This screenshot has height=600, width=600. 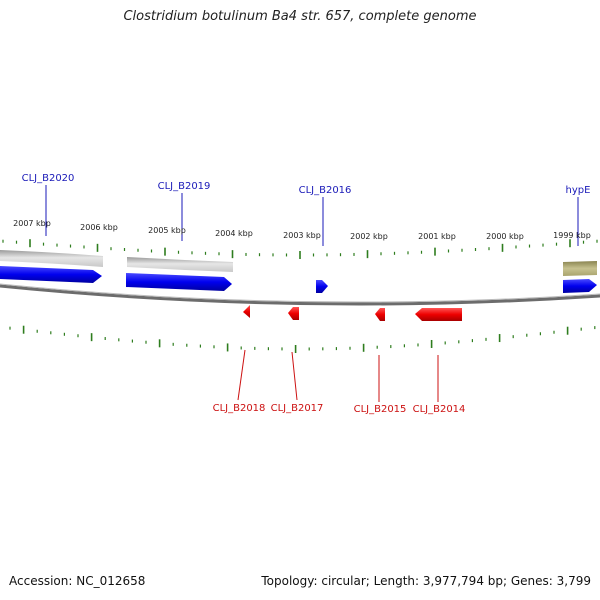 What do you see at coordinates (580, 286) in the screenshot?
I see `gene-arrow-hype` at bounding box center [580, 286].